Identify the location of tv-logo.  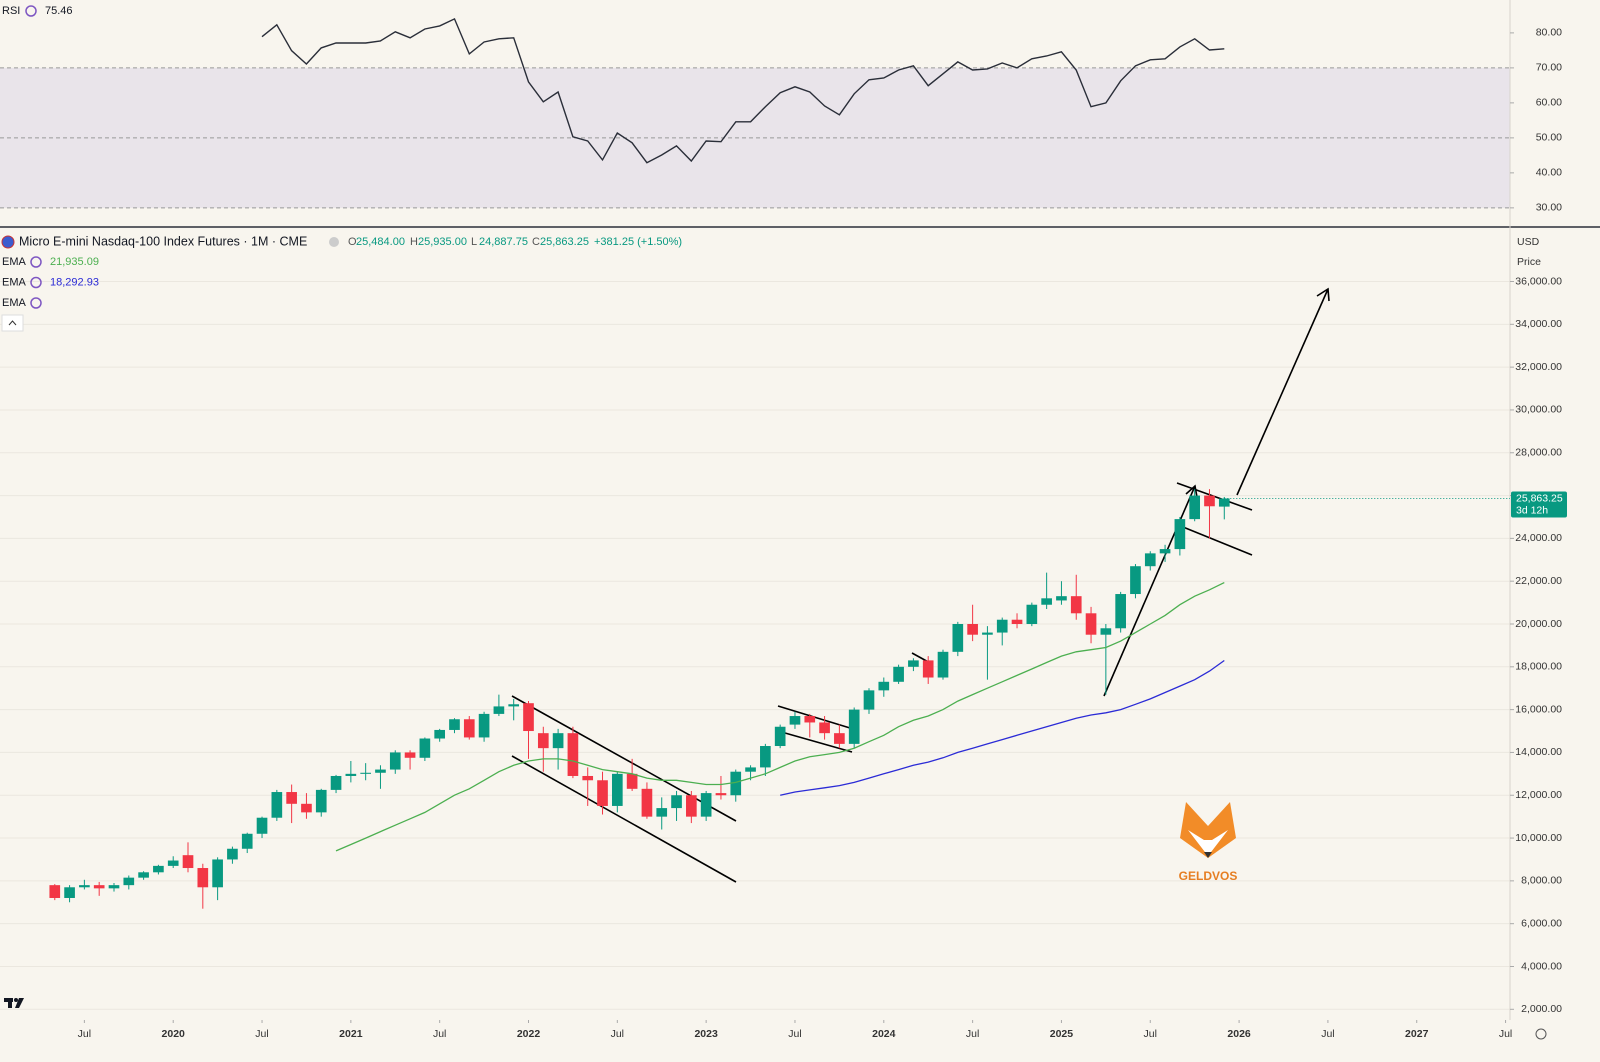
(14, 1003).